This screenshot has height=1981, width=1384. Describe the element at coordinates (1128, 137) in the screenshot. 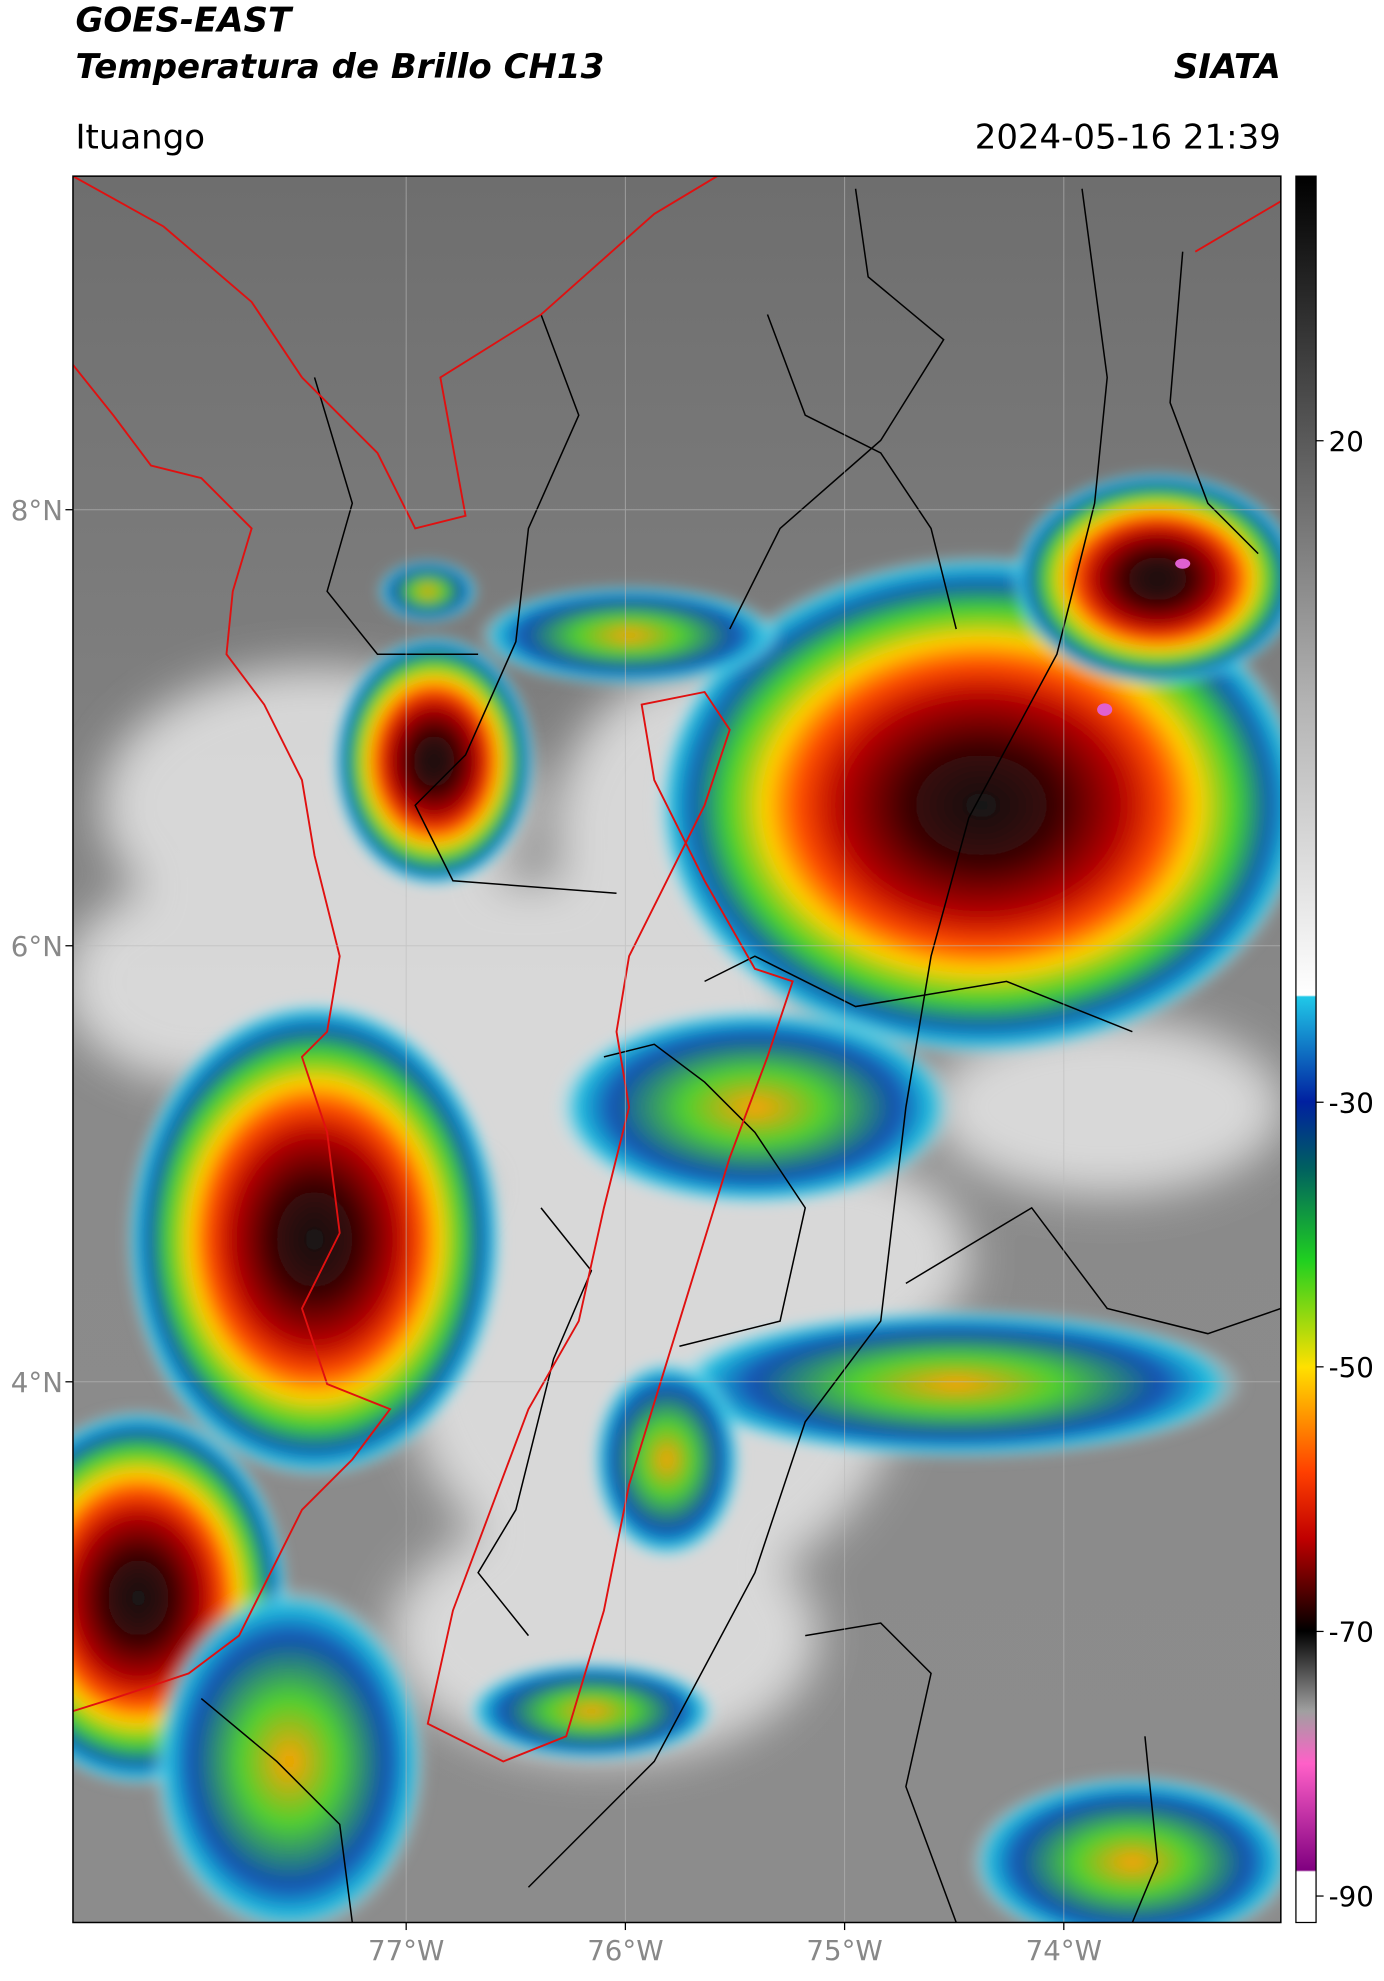

I see `datetime: 2024-05-16 21:39` at that location.